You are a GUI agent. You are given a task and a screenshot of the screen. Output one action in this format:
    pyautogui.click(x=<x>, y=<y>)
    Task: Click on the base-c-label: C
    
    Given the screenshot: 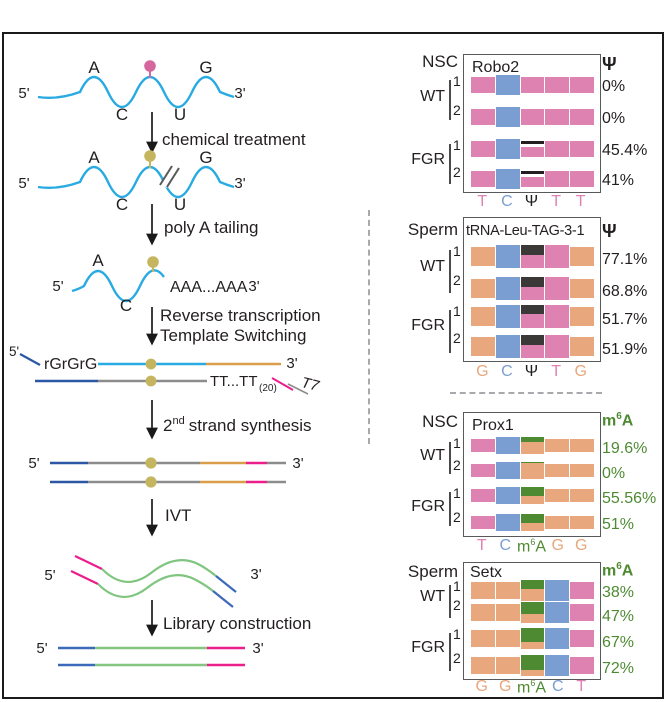 What is the action you would take?
    pyautogui.click(x=122, y=114)
    